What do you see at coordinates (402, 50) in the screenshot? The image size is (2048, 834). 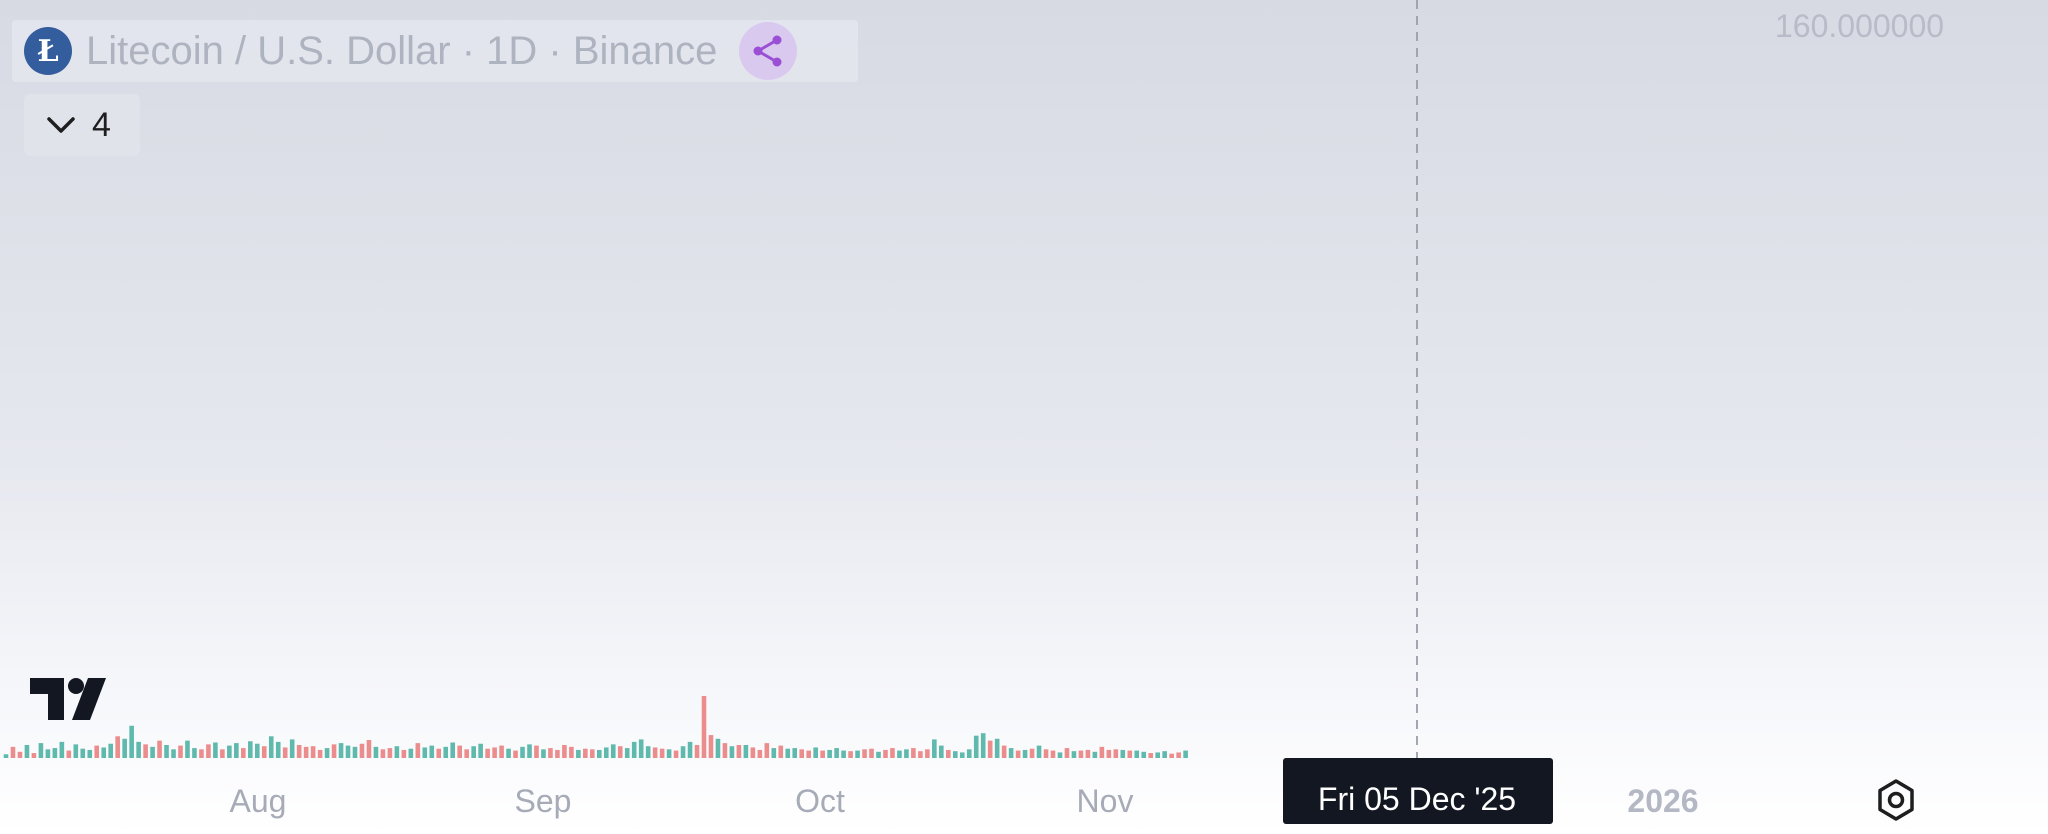 I see `symbol-title: Litecoin / U.S. Dollar · 1D · Binance` at bounding box center [402, 50].